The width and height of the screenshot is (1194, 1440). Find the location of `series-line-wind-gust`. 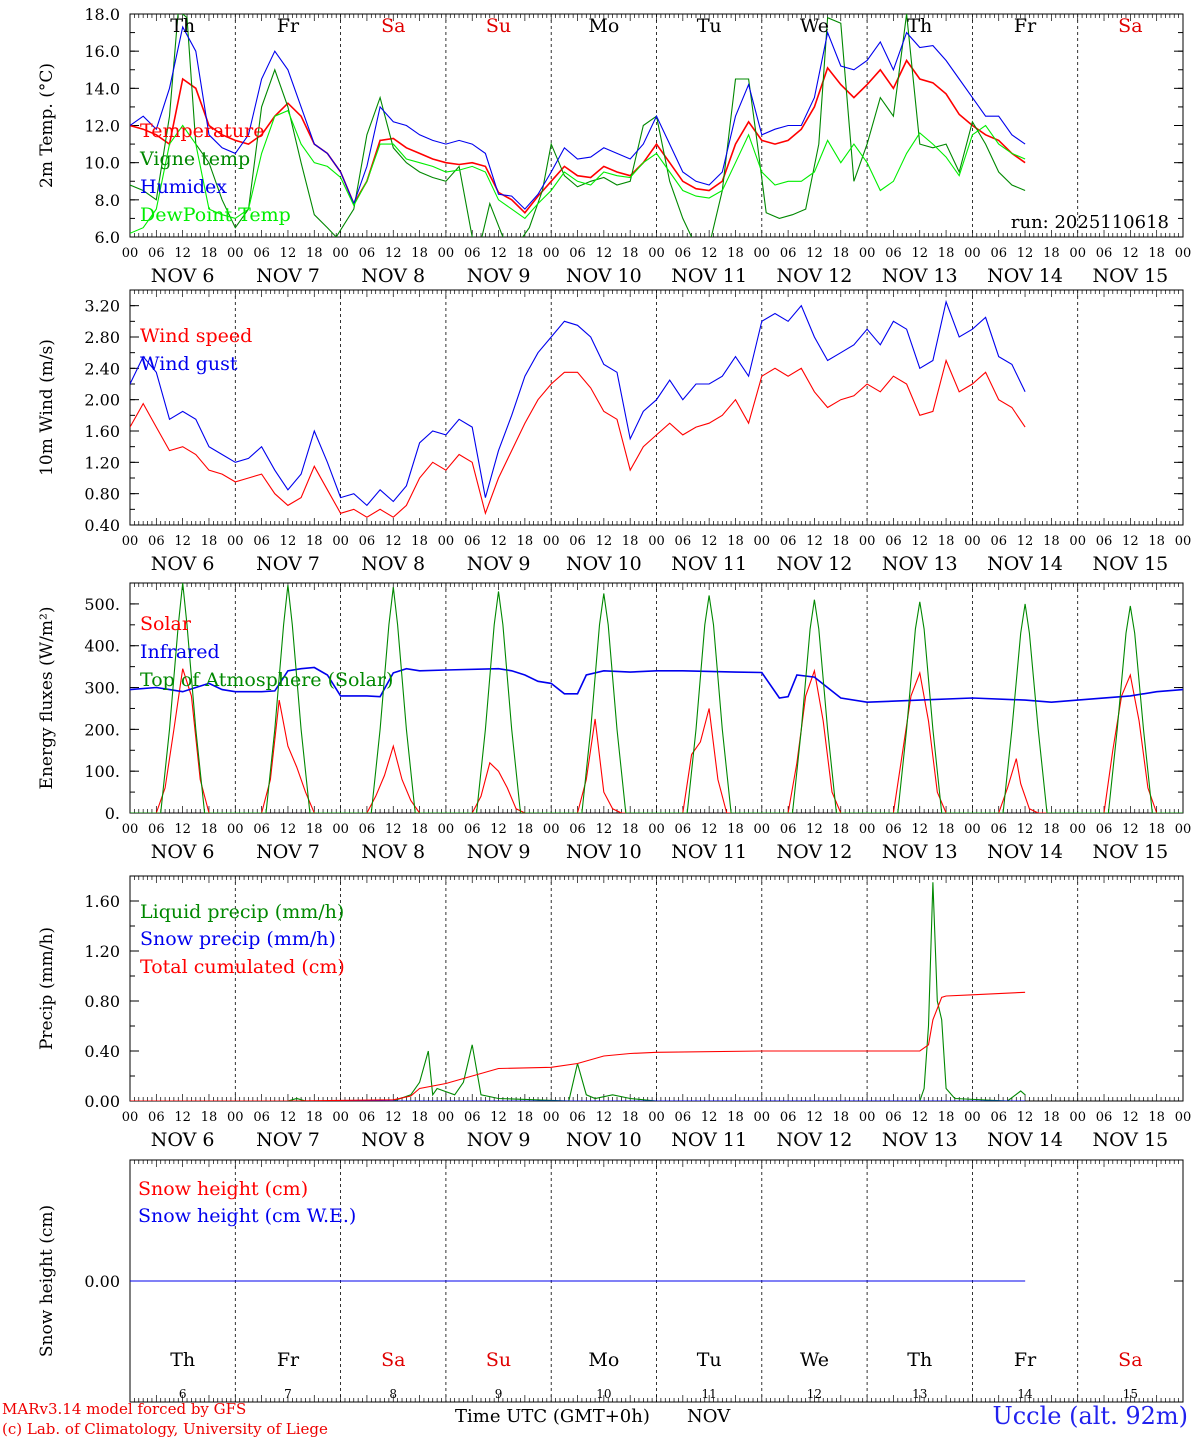

series-line-wind-gust is located at coordinates (578, 403).